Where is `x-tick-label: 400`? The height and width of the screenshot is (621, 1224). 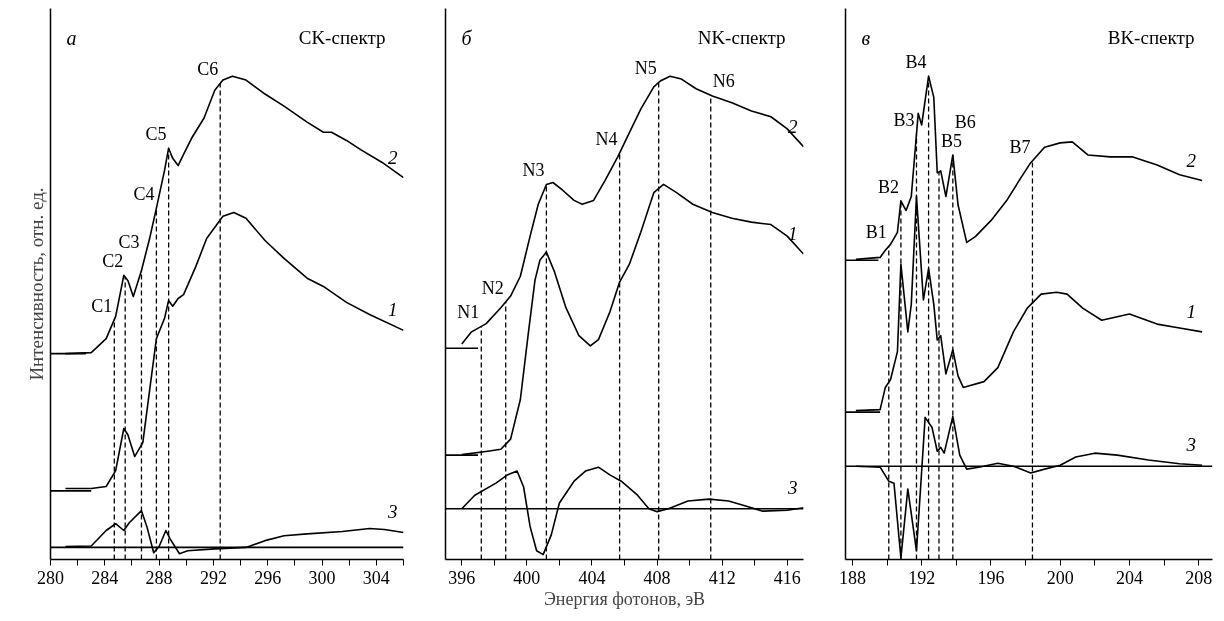
x-tick-label: 400 is located at coordinates (527, 577).